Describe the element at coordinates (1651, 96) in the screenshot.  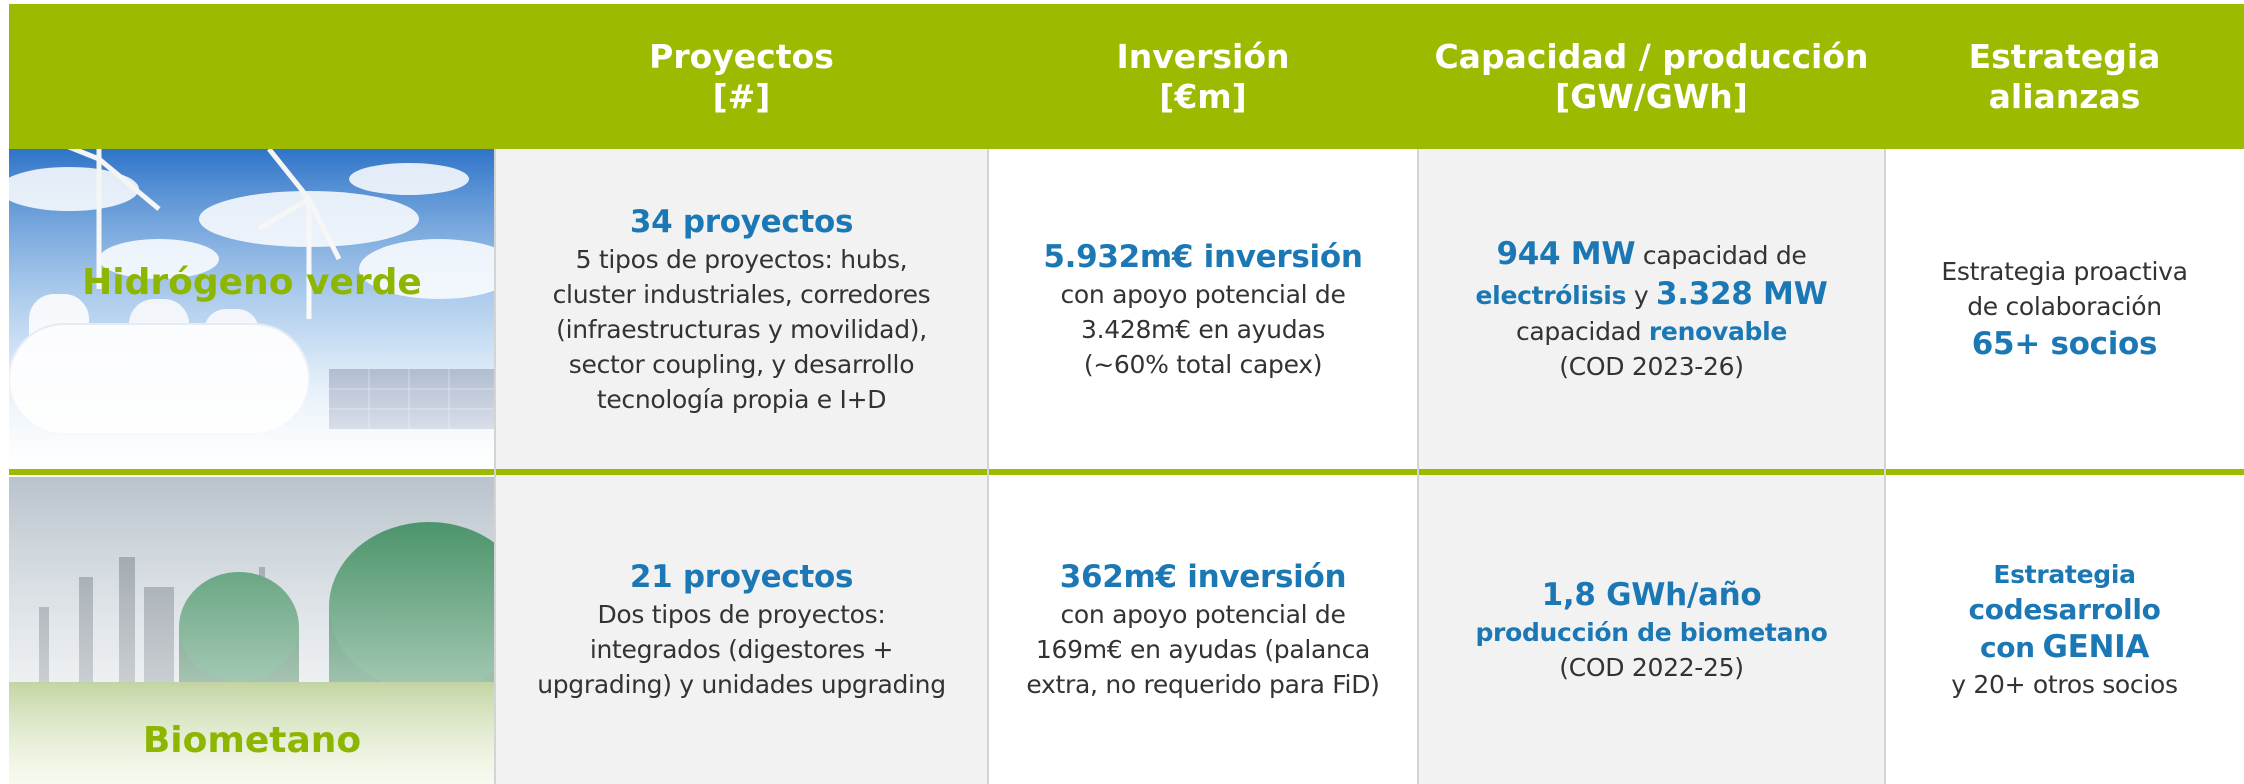
I see `header-text: [GW/GWh]` at that location.